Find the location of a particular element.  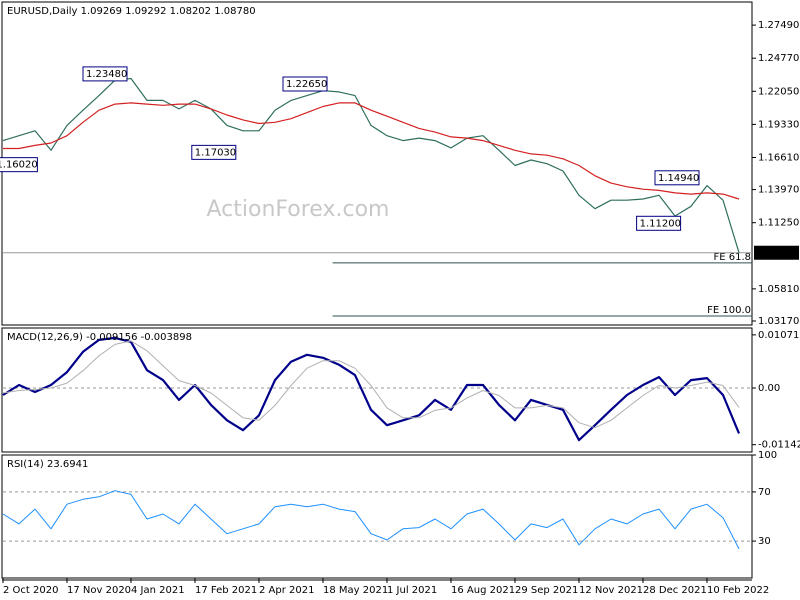

x-tick-label: 18 May 2021 is located at coordinates (355, 590).